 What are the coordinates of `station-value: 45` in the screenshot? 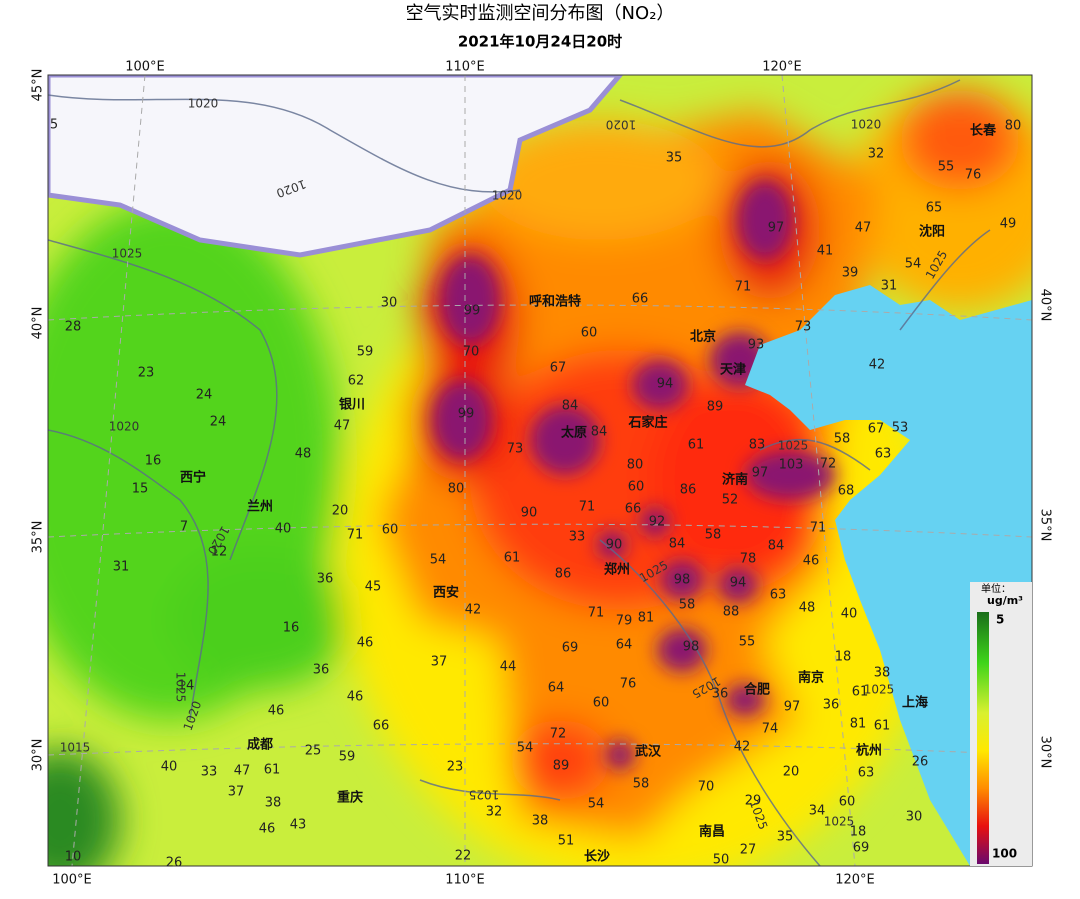 It's located at (373, 587).